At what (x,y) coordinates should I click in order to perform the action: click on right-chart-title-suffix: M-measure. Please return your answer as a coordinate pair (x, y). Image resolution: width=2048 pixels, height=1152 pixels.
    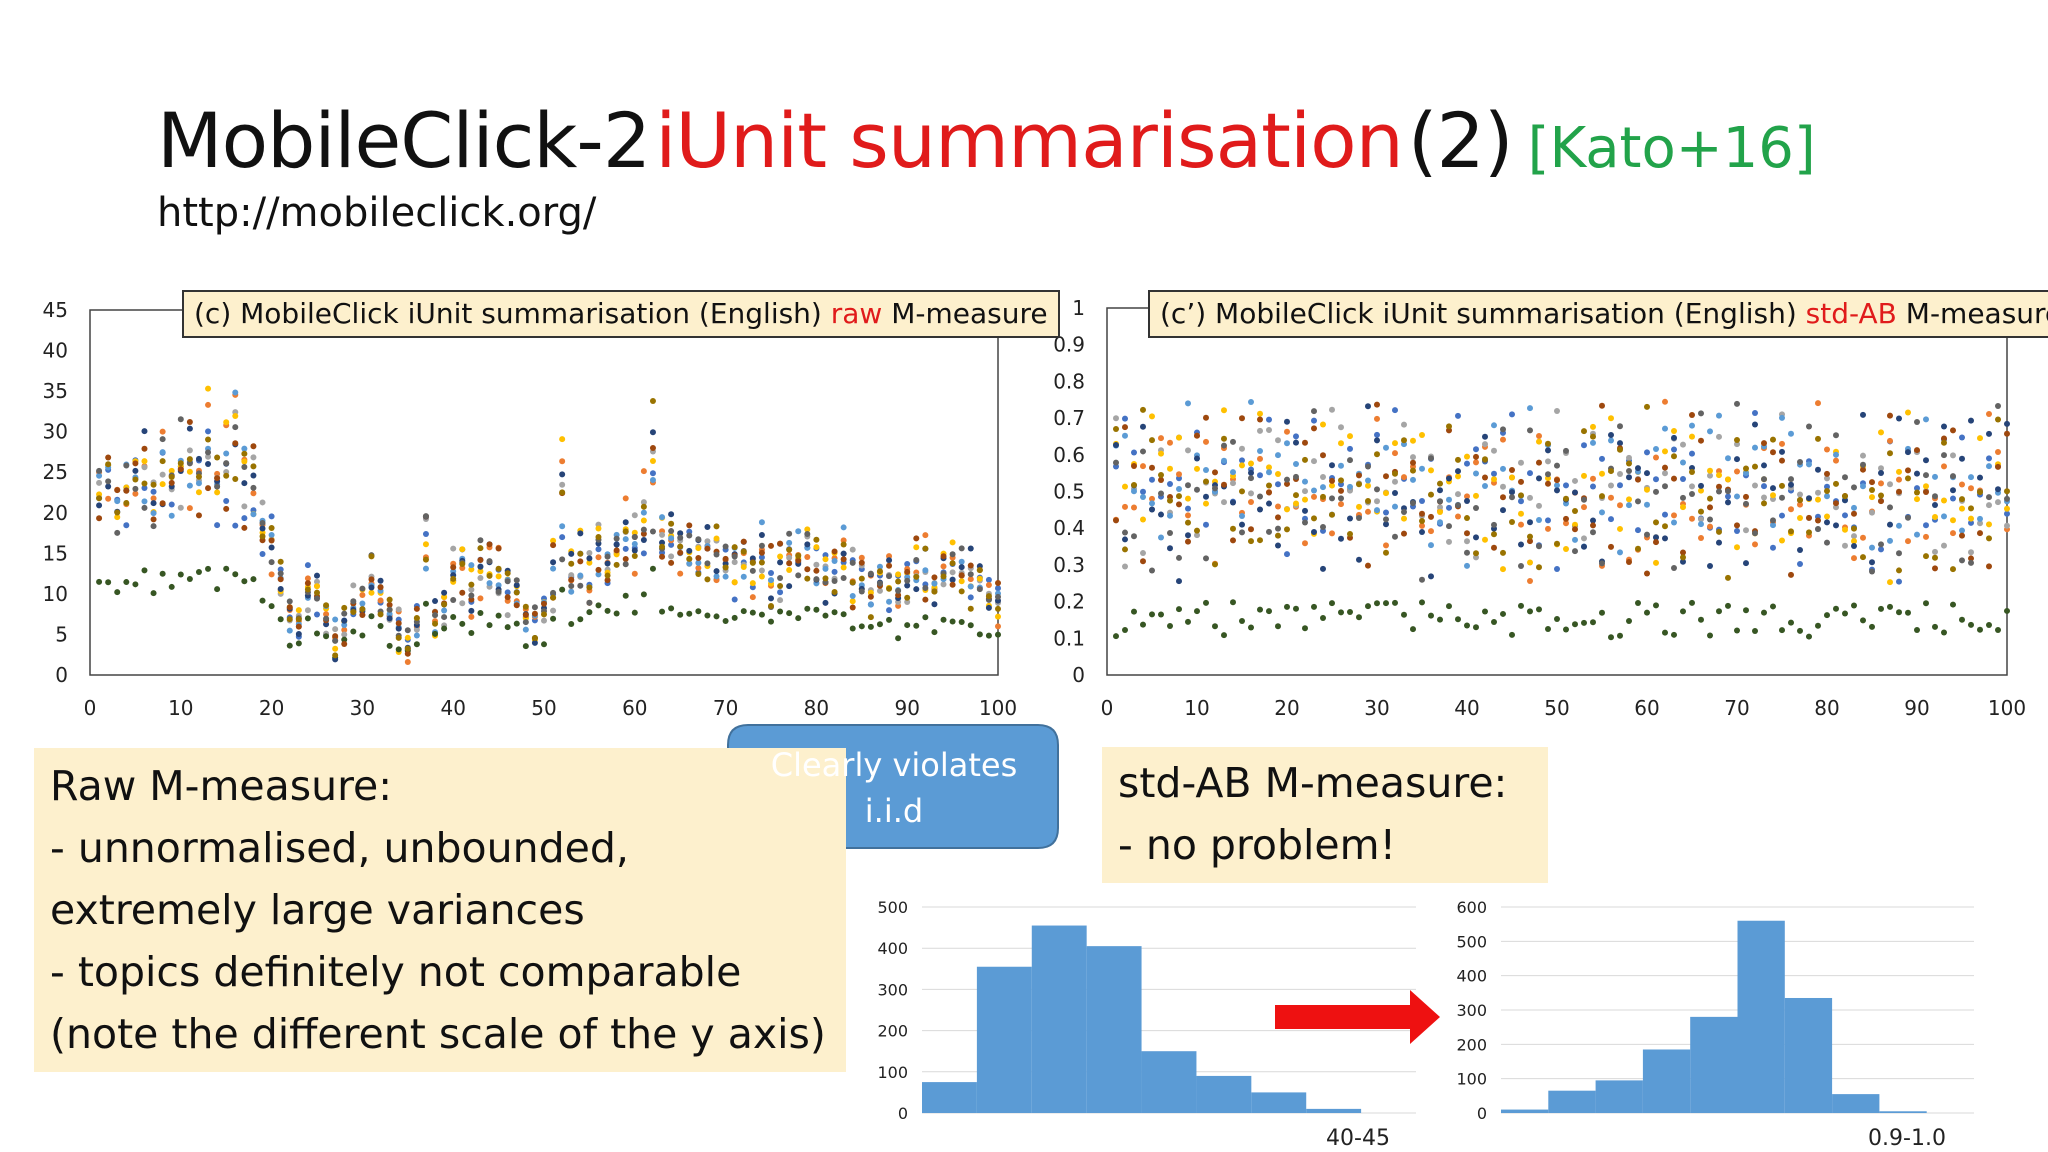
    Looking at the image, I should click on (1976, 313).